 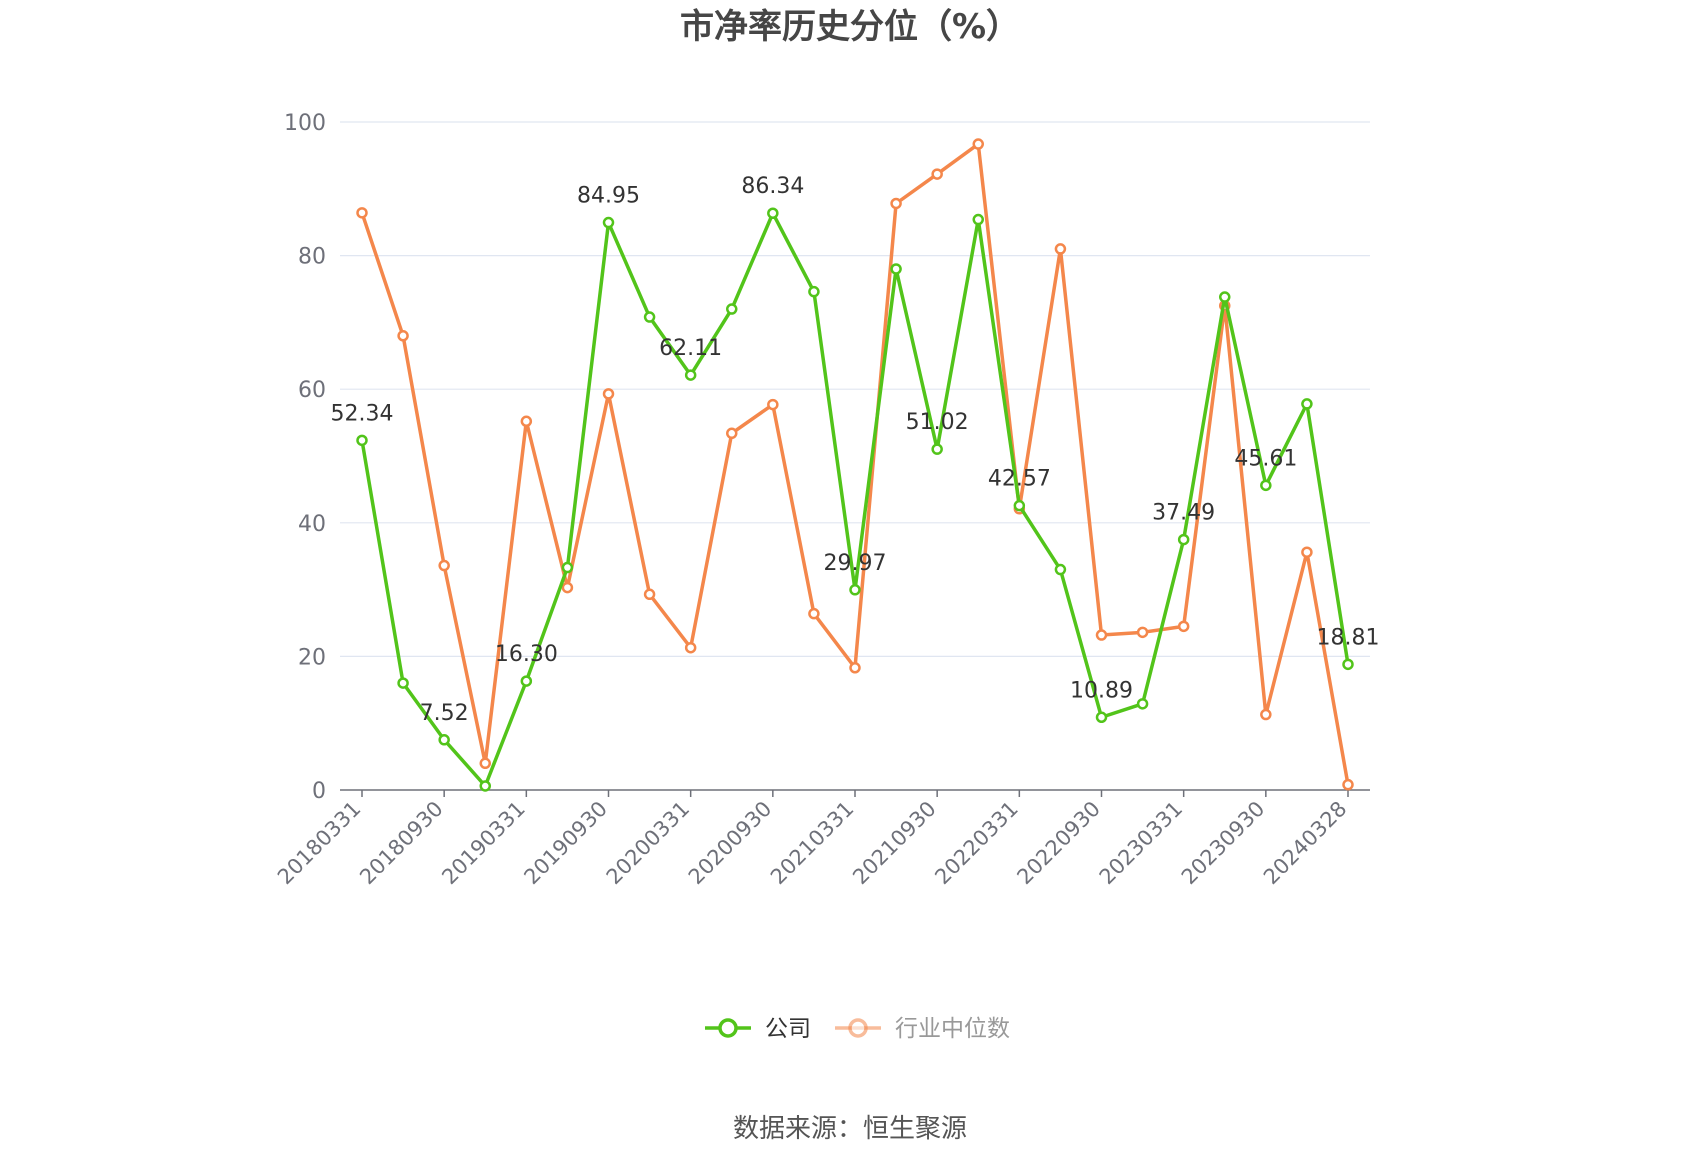 I want to click on data-label: 42.57, so click(x=1019, y=479).